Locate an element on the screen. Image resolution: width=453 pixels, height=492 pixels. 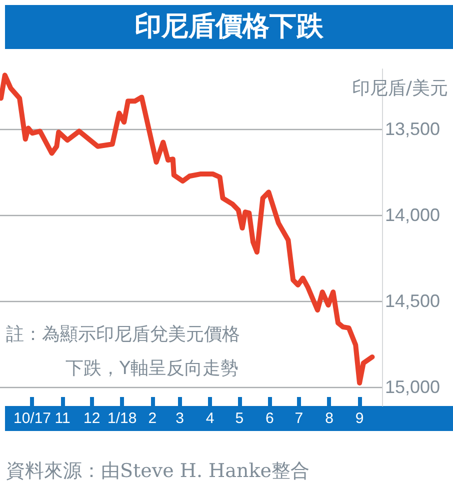
x-tick-label: 5 is located at coordinates (239, 418).